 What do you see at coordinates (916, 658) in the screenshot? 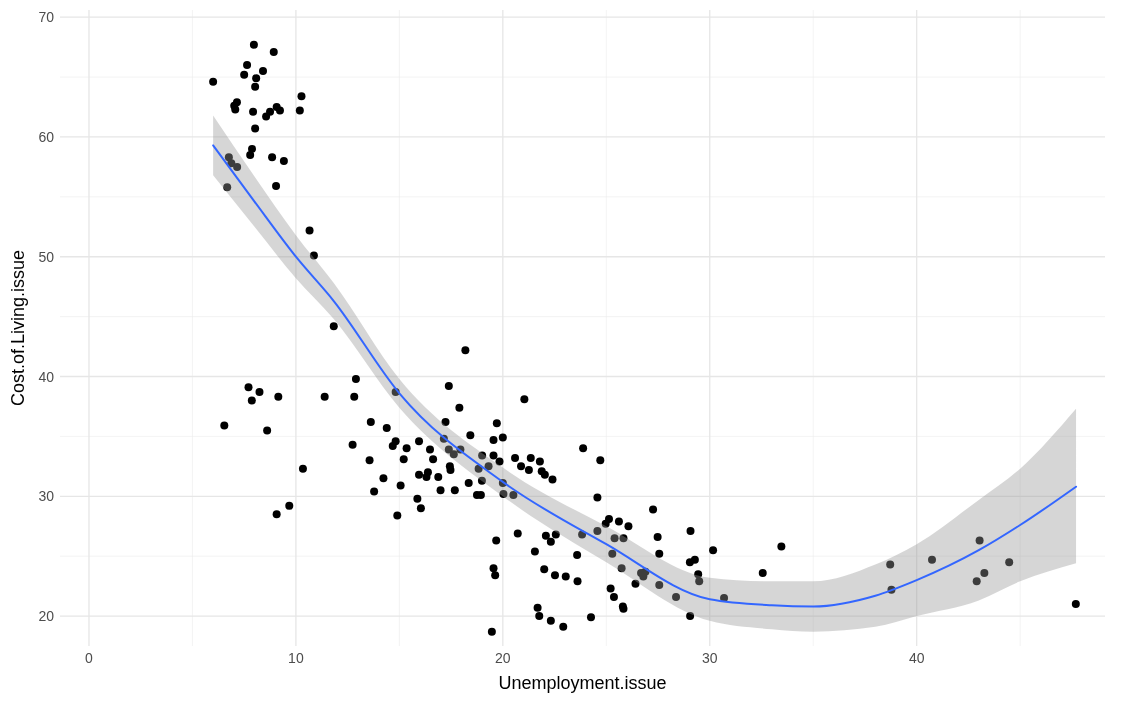
I see `x-tick-label: 40` at bounding box center [916, 658].